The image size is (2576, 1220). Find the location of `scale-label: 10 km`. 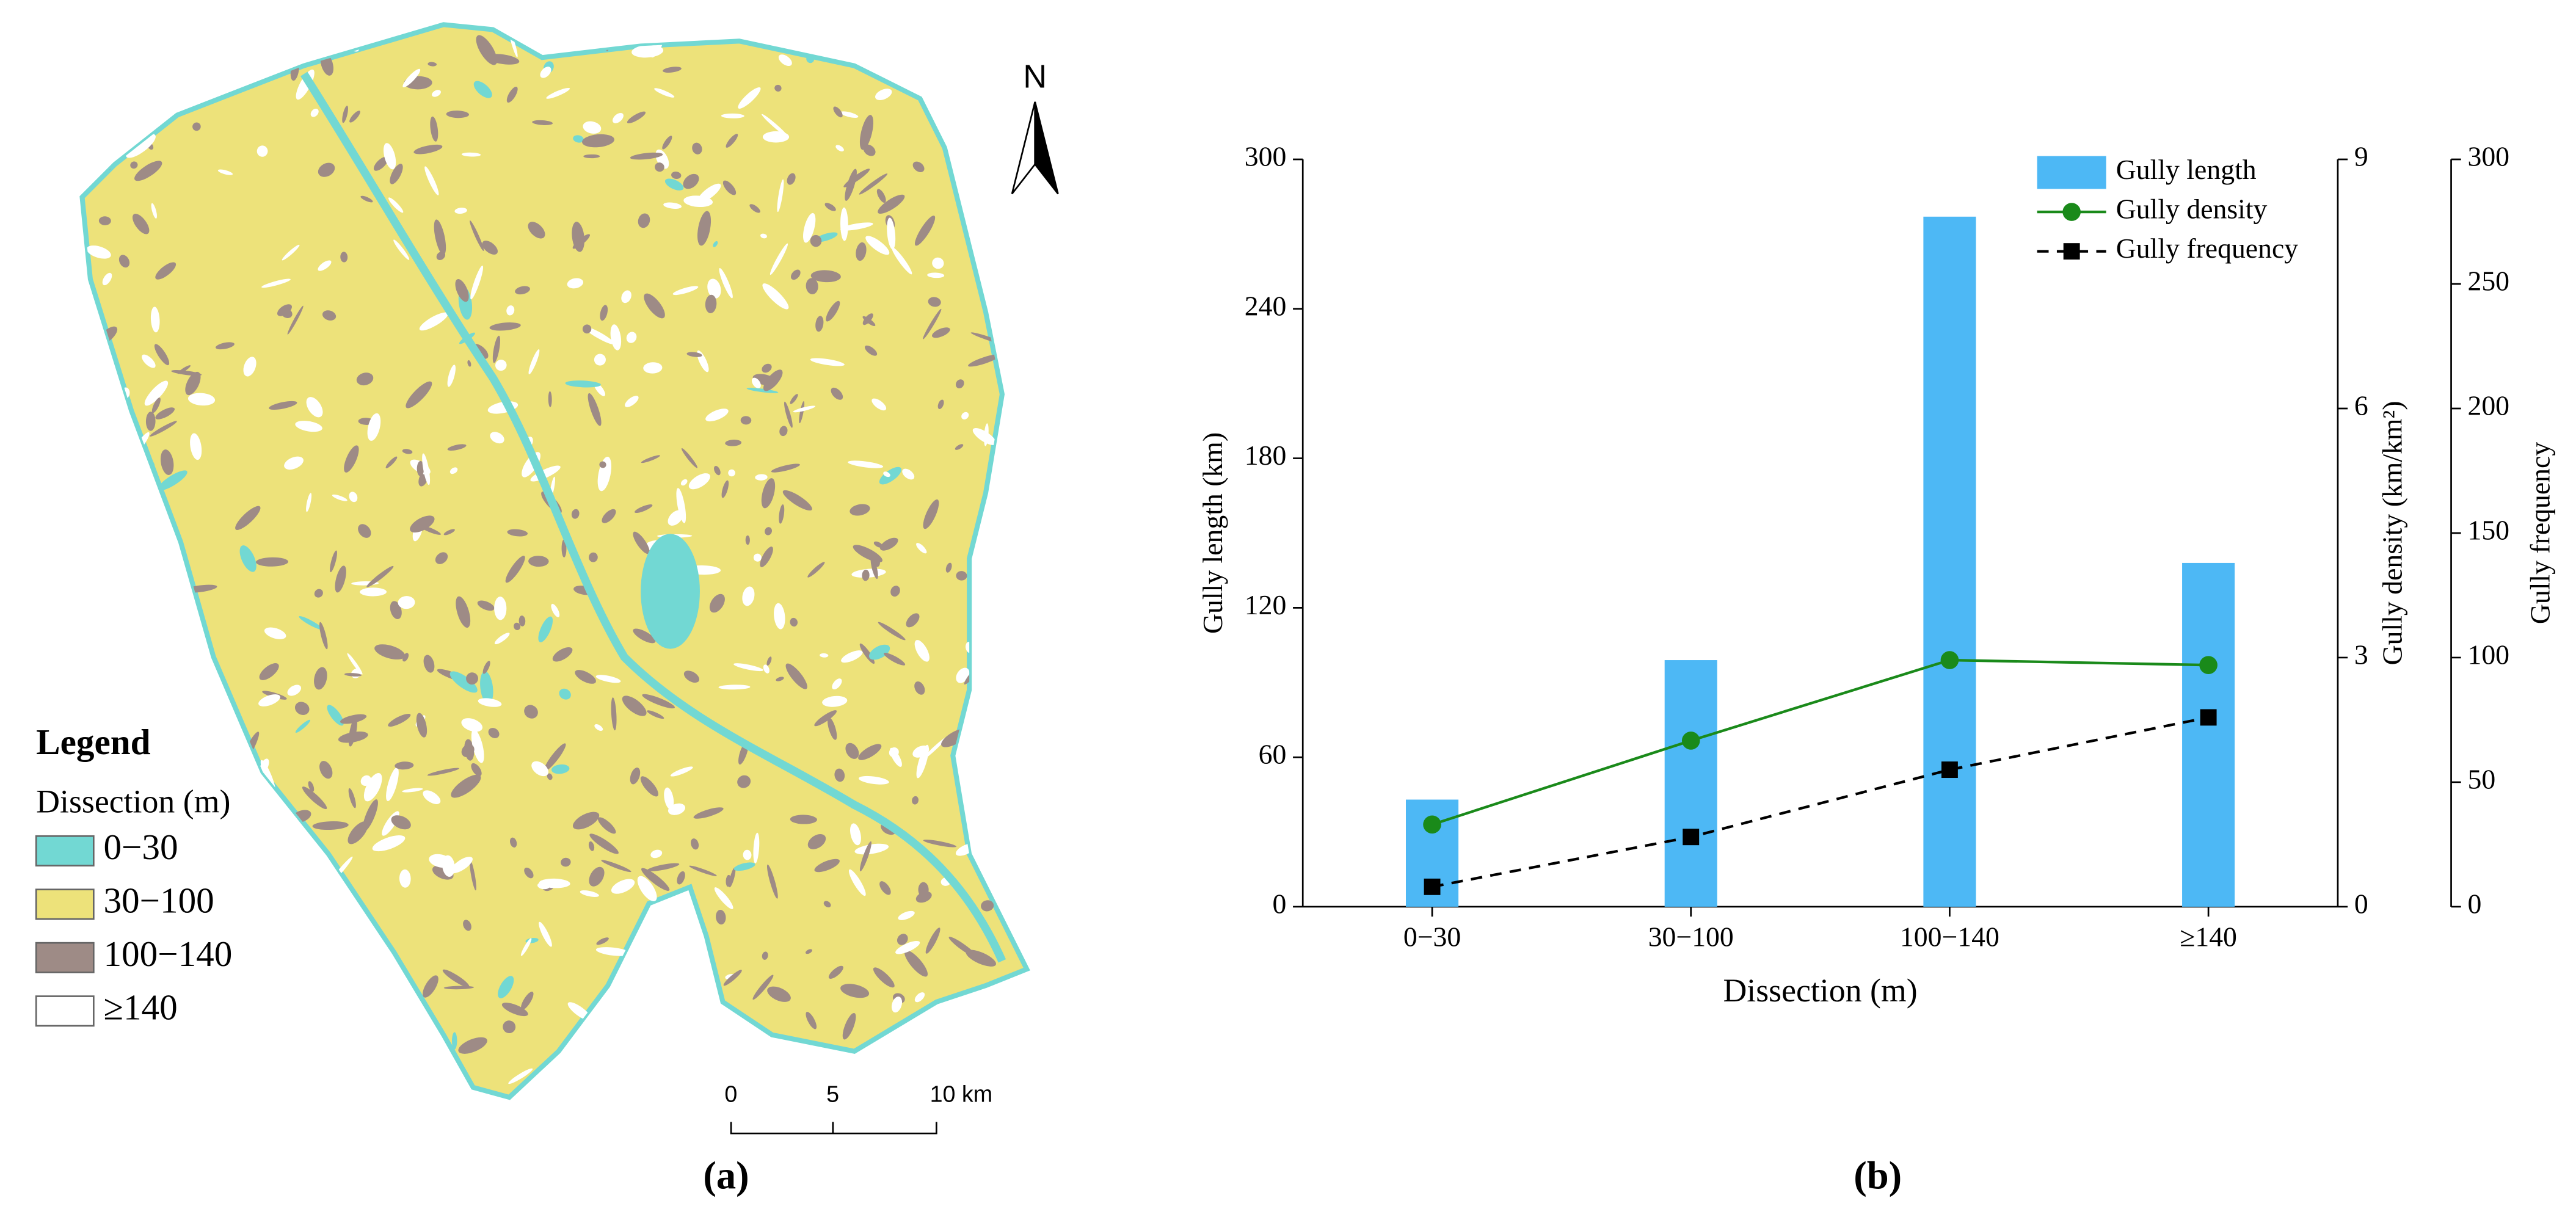

scale-label: 10 km is located at coordinates (961, 1093).